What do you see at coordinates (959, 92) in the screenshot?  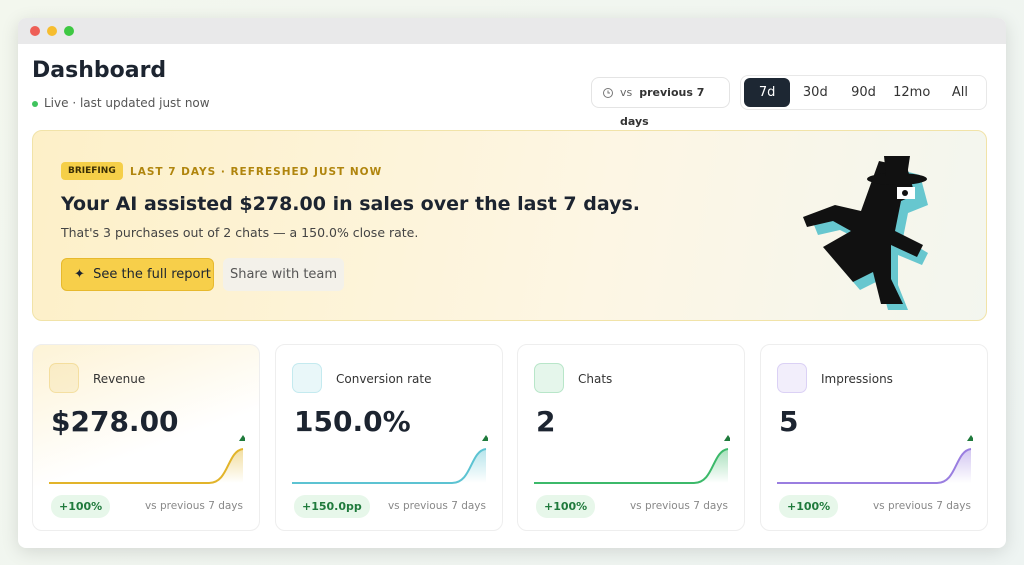 I see `range-option: All` at bounding box center [959, 92].